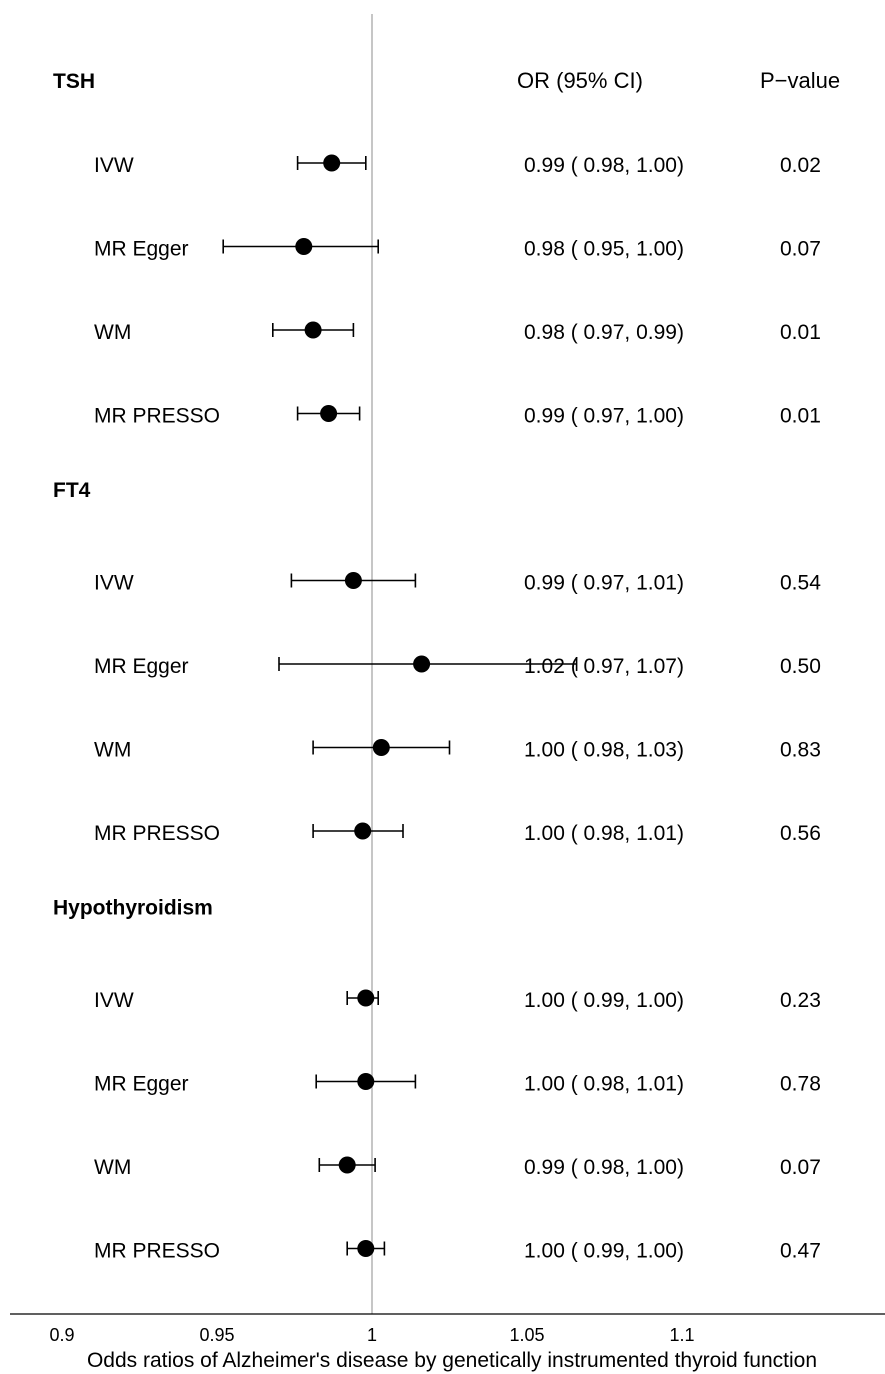 Image resolution: width=885 pixels, height=1374 pixels. I want to click on or-ci-value: 1.02 ( 0.97, 1.07), so click(604, 666).